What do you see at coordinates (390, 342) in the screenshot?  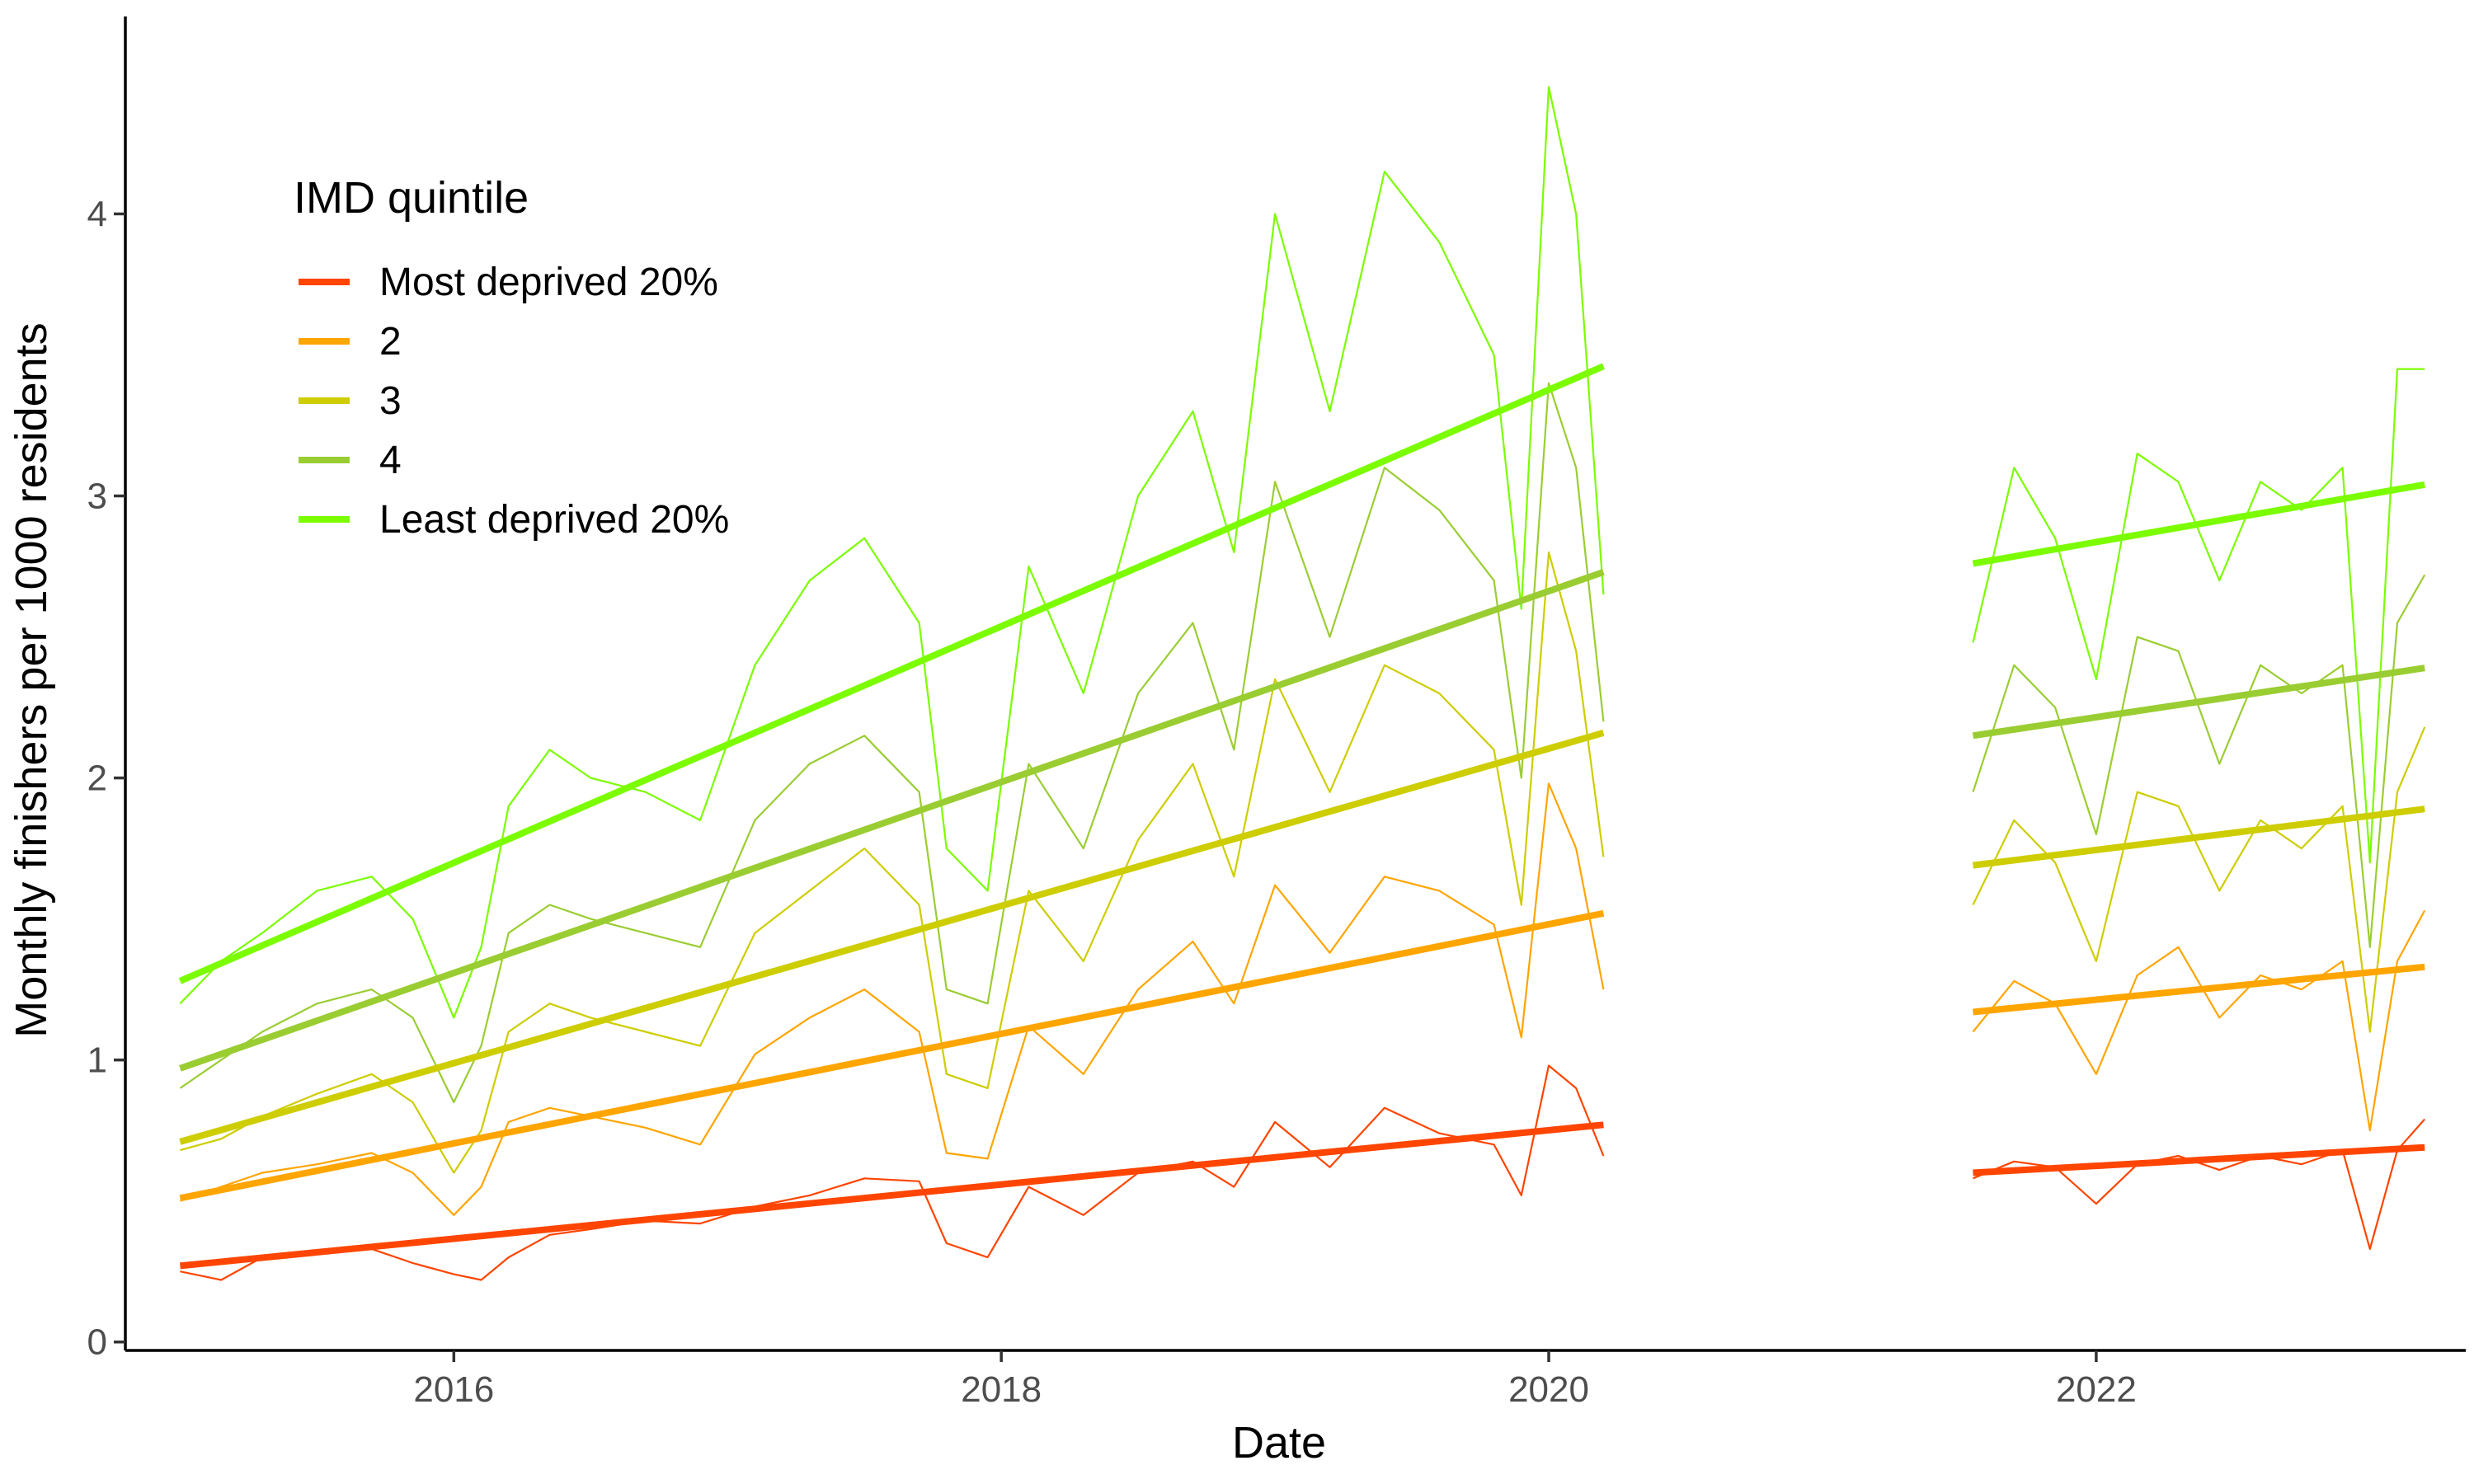 I see `legend-label-2: 2` at bounding box center [390, 342].